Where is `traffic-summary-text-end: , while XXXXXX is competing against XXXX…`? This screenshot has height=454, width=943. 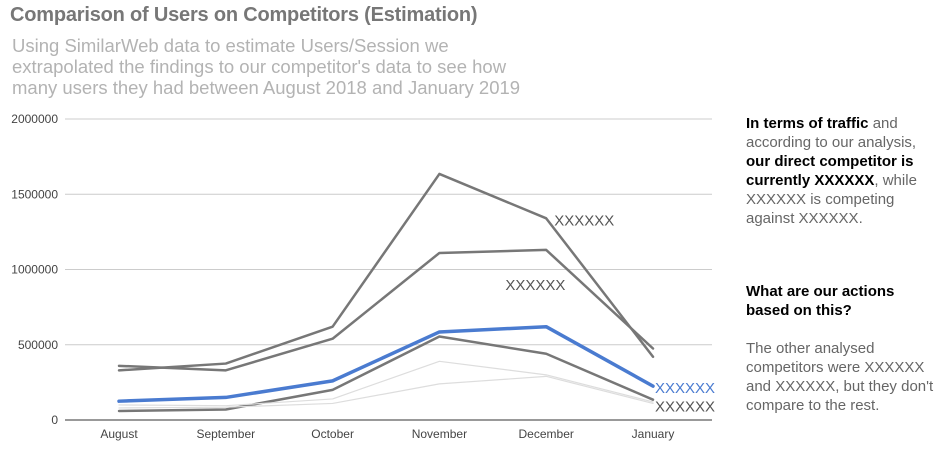
traffic-summary-text-end: , while XXXXXX is competing against XXXX… is located at coordinates (831, 199).